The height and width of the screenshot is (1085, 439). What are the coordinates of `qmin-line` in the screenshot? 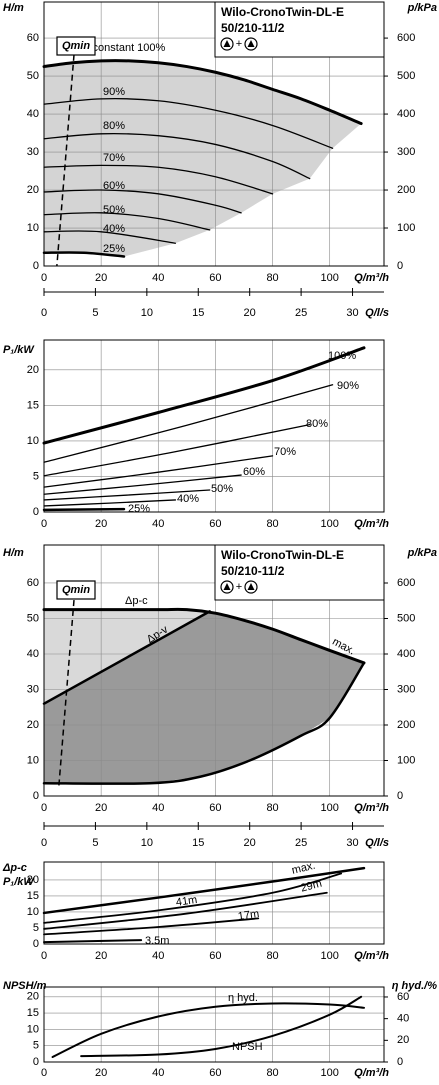 It's located at (65, 160).